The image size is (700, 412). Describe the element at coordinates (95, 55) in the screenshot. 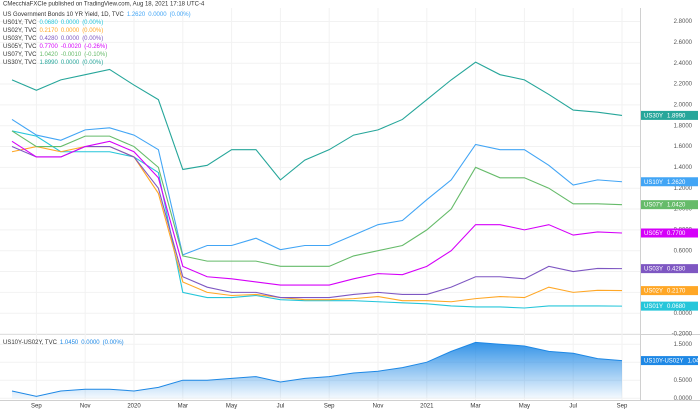

I see `legend-part: (-0.10%)` at that location.